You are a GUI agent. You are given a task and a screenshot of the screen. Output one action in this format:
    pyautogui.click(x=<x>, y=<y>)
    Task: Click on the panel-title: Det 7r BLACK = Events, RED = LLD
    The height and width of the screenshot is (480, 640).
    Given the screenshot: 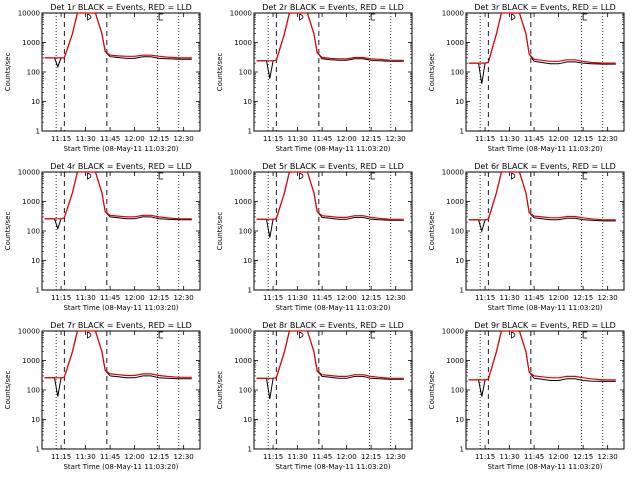 What is the action you would take?
    pyautogui.click(x=121, y=325)
    